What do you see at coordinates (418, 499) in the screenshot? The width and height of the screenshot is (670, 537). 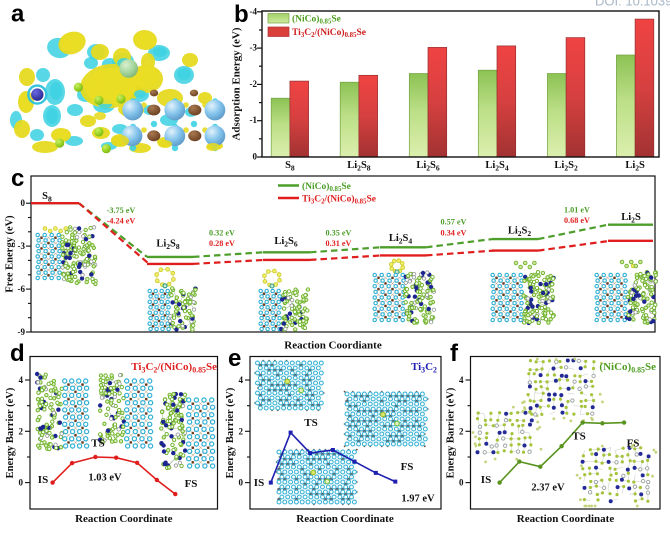 I see `svg-text: 1.97 eV` at bounding box center [418, 499].